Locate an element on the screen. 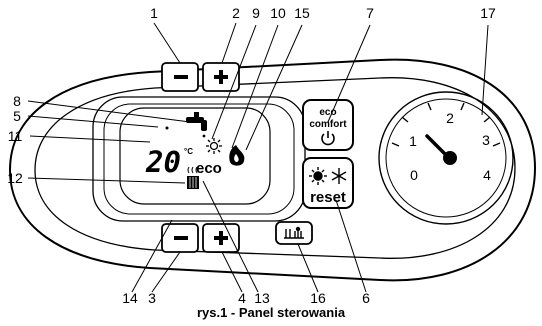  heating-system-button is located at coordinates (294, 233).